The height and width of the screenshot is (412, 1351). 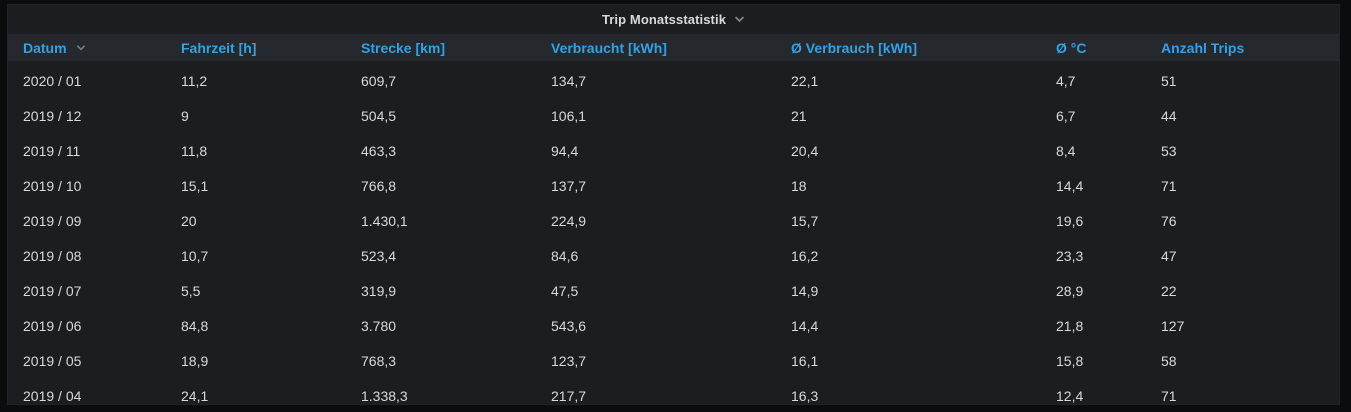 What do you see at coordinates (403, 47) in the screenshot?
I see `column-header-label: Strecke [km]` at bounding box center [403, 47].